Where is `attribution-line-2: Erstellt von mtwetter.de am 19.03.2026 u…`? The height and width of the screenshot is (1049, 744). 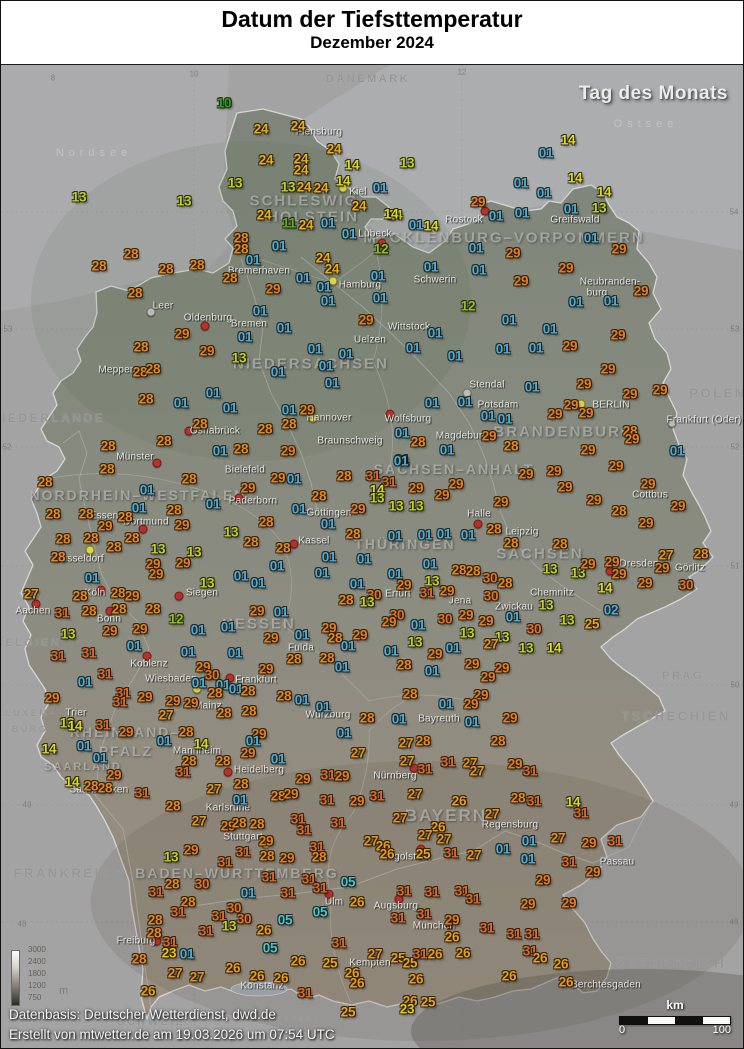 attribution-line-2: Erstellt von mtwetter.de am 19.03.2026 u… is located at coordinates (172, 1034).